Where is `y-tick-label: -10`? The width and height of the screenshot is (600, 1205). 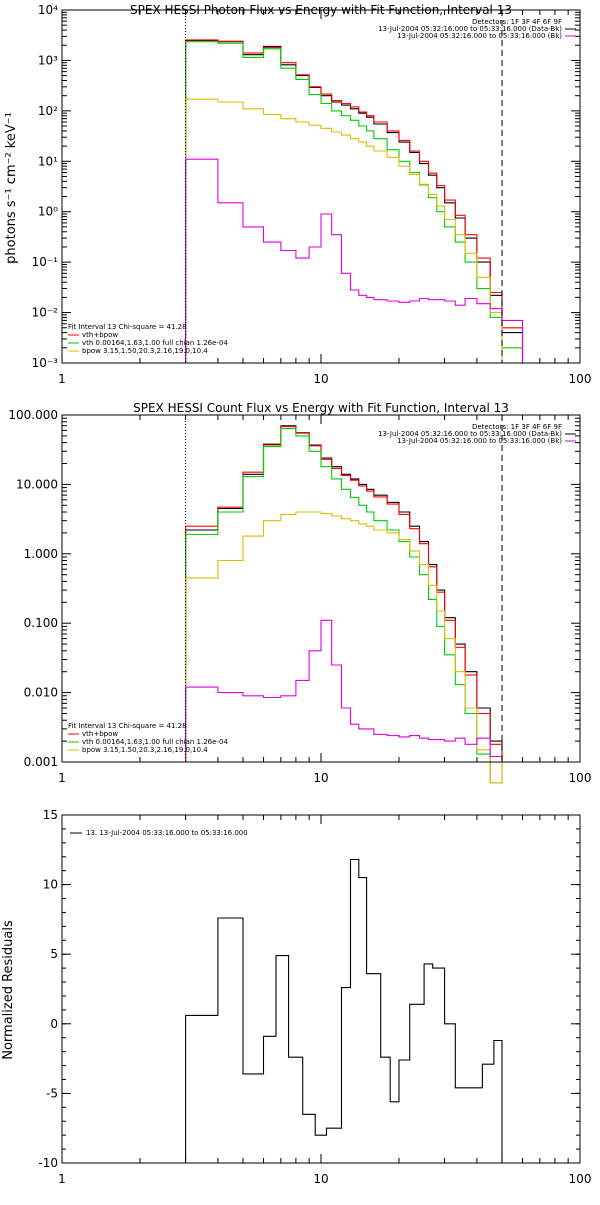 y-tick-label: -10 is located at coordinates (48, 1163).